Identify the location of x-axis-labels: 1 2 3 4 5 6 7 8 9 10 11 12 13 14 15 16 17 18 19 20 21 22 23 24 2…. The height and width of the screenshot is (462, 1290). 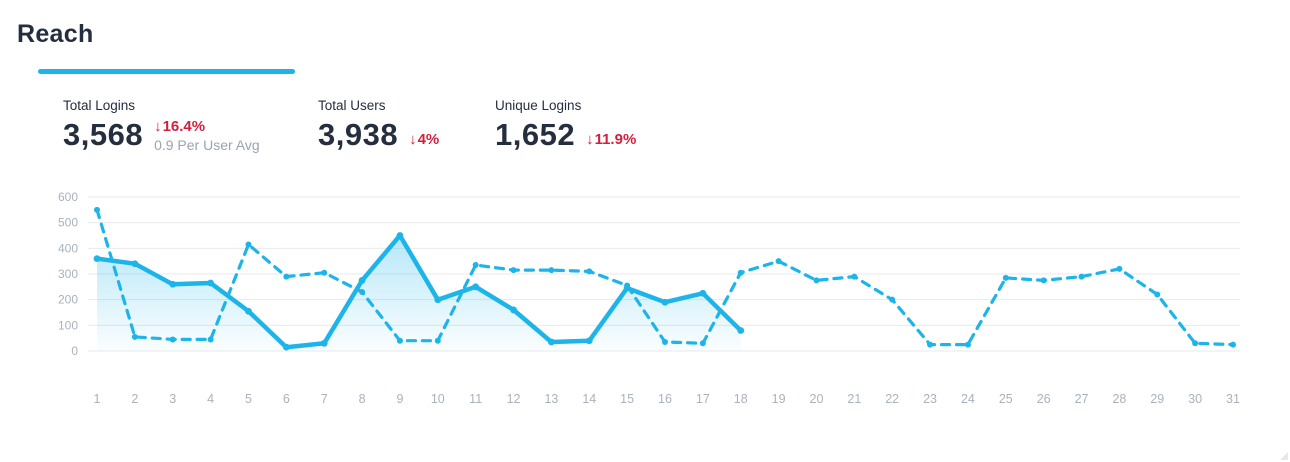
(667, 399).